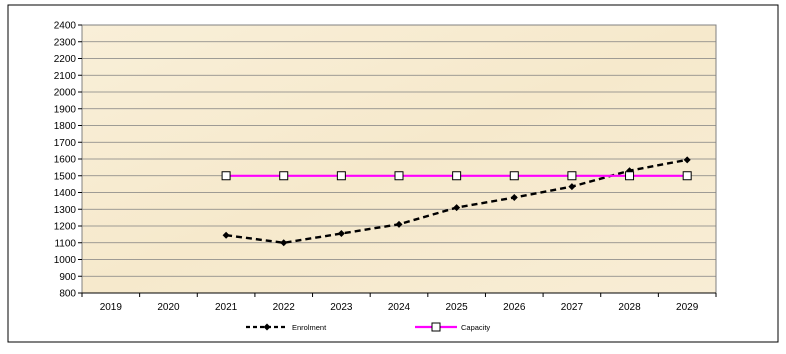 Image resolution: width=786 pixels, height=354 pixels. I want to click on point-capacity-2025, so click(457, 176).